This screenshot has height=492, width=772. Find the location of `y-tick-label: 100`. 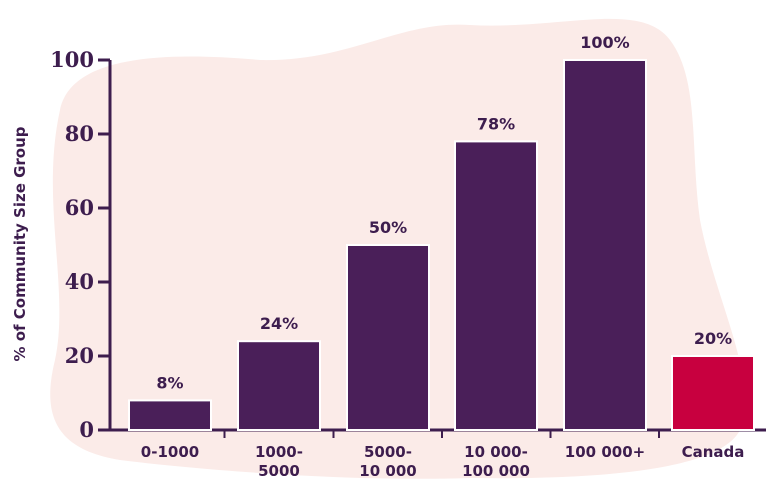

y-tick-label: 100 is located at coordinates (72, 59).